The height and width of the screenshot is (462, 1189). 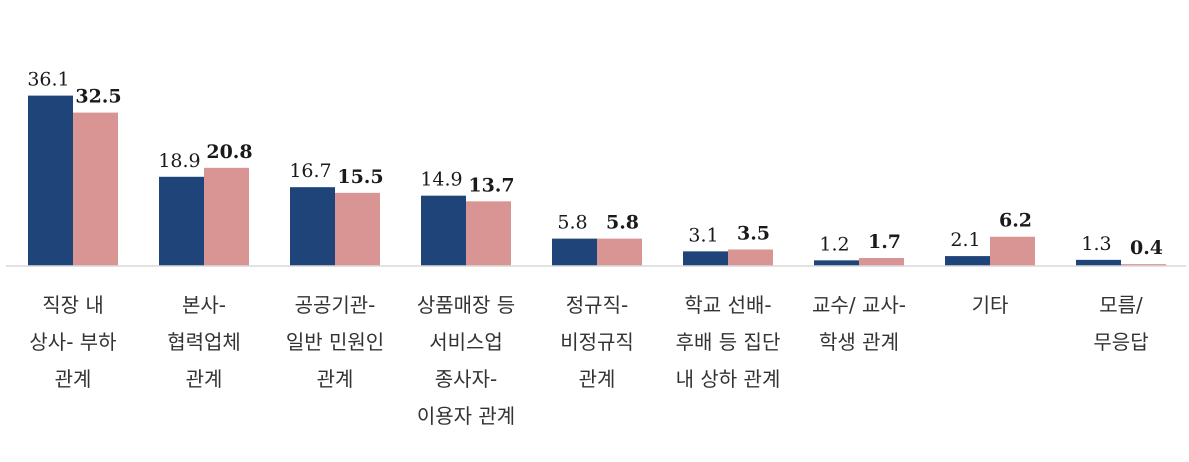 I want to click on category-label-6-line-3: 내 상하 관계, so click(x=728, y=379).